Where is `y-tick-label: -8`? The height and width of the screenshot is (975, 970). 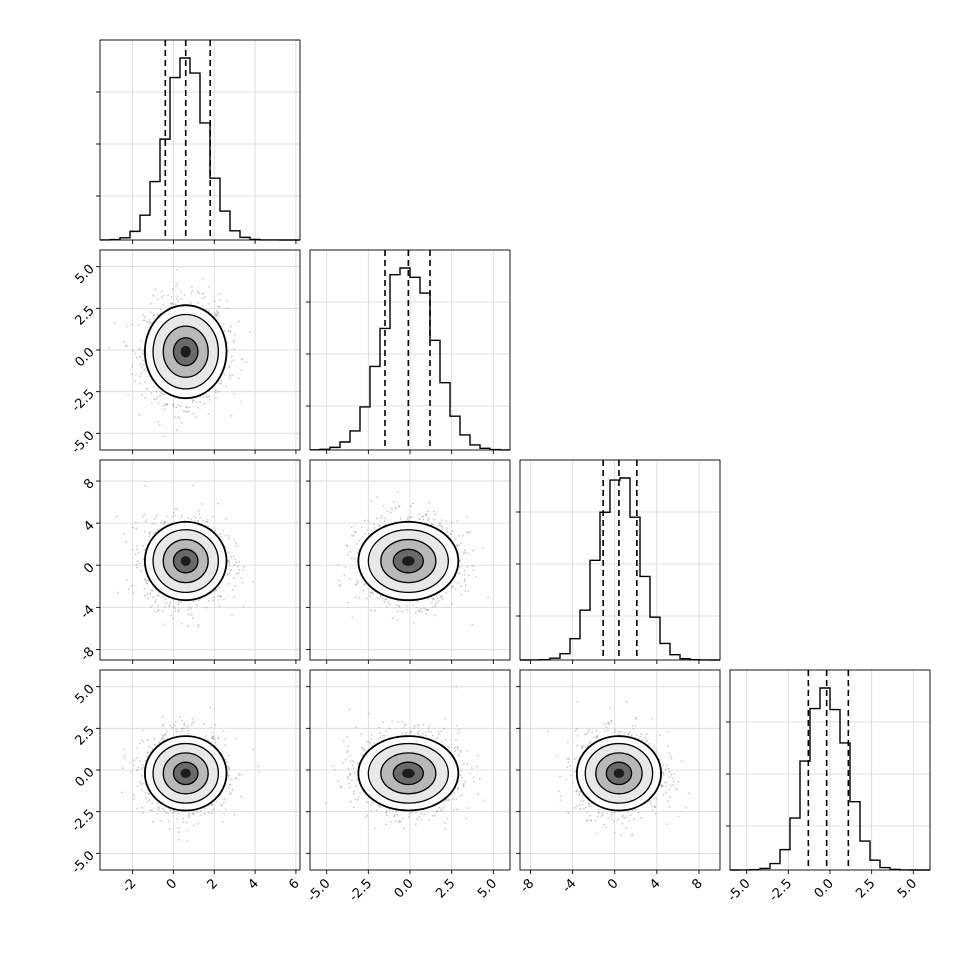 y-tick-label: -8 is located at coordinates (88, 655).